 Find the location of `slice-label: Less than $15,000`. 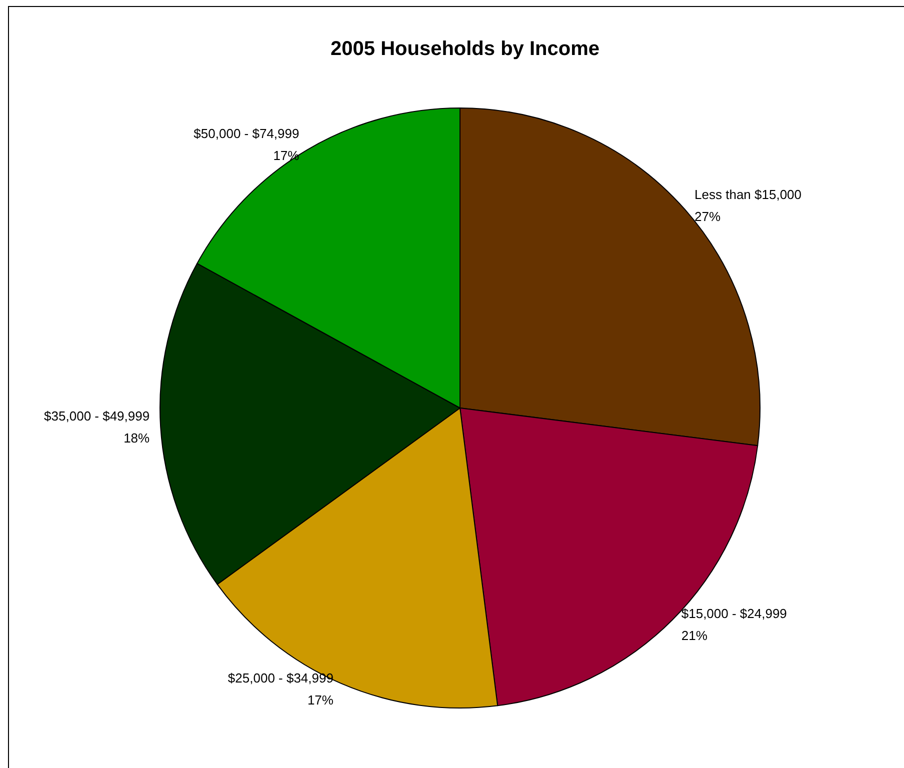

slice-label: Less than $15,000 is located at coordinates (748, 194).